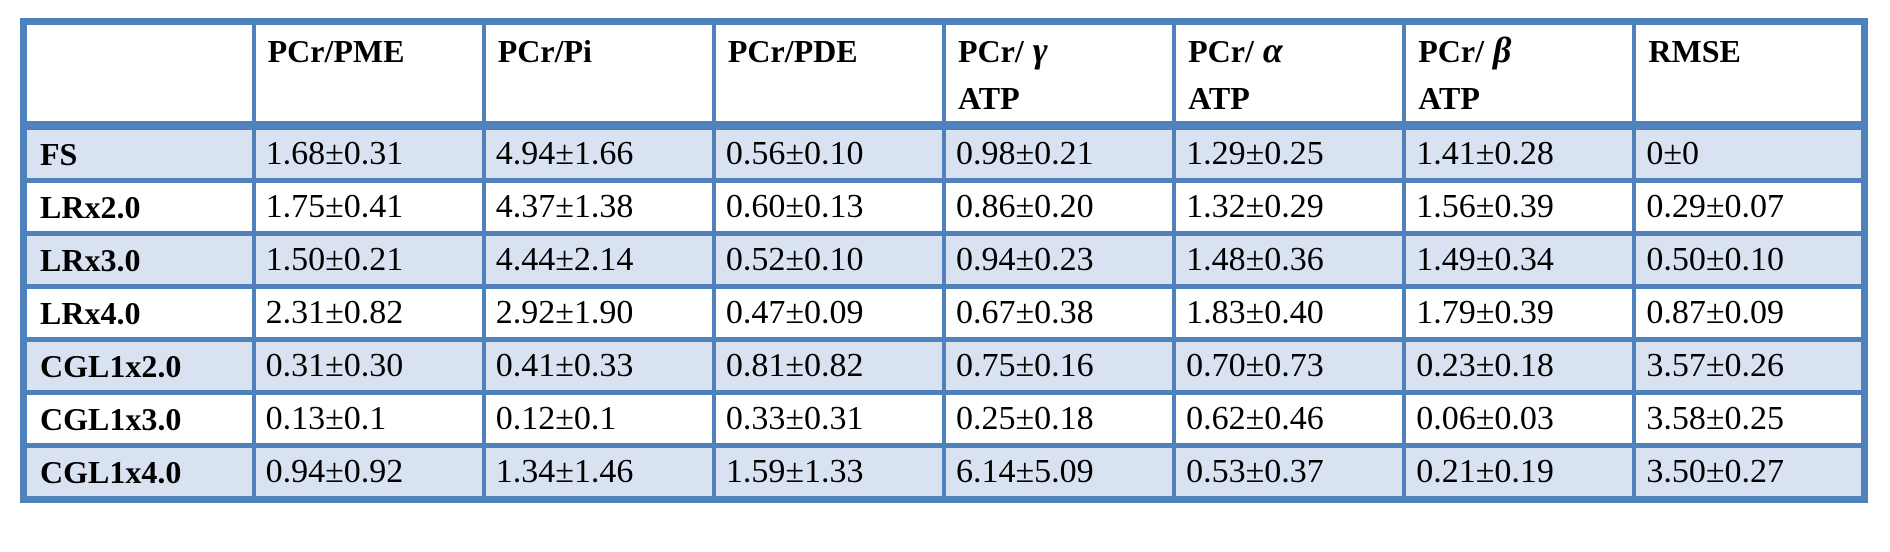 The width and height of the screenshot is (1890, 552). I want to click on data-cell: 1.50±0.21, so click(368, 260).